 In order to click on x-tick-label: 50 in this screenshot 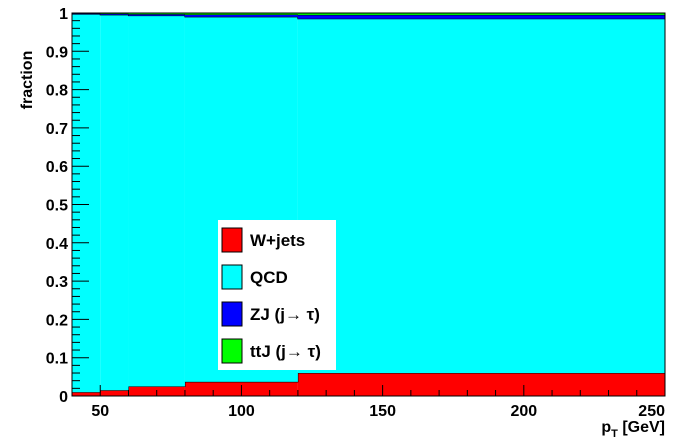, I will do `click(100, 411)`.